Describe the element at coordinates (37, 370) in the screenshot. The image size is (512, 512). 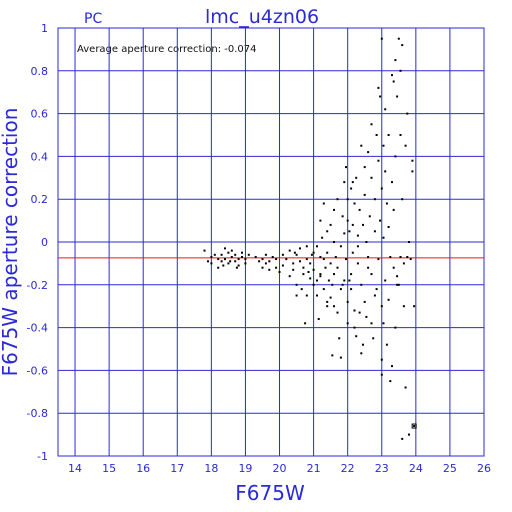
I see `y-tick-label: -0.6` at that location.